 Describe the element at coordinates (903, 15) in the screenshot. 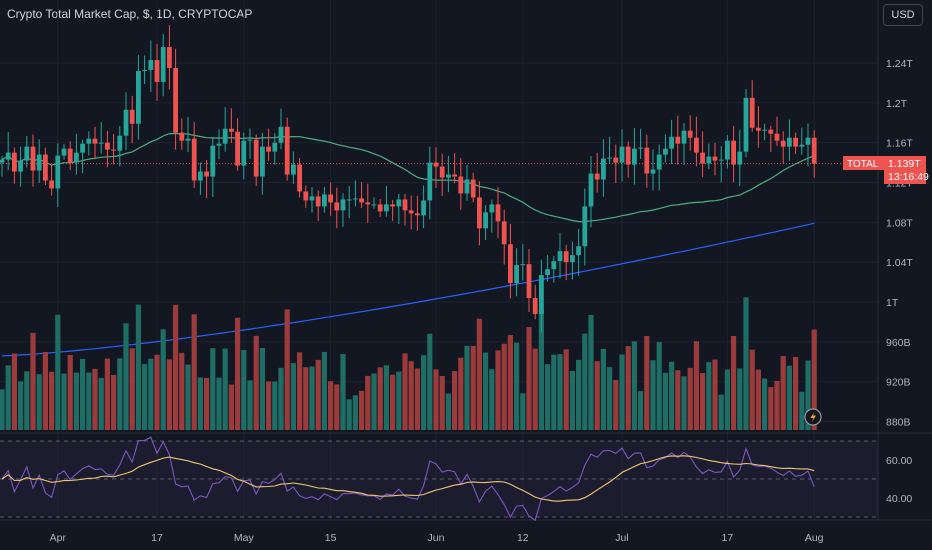

I see `currency-button: USD` at that location.